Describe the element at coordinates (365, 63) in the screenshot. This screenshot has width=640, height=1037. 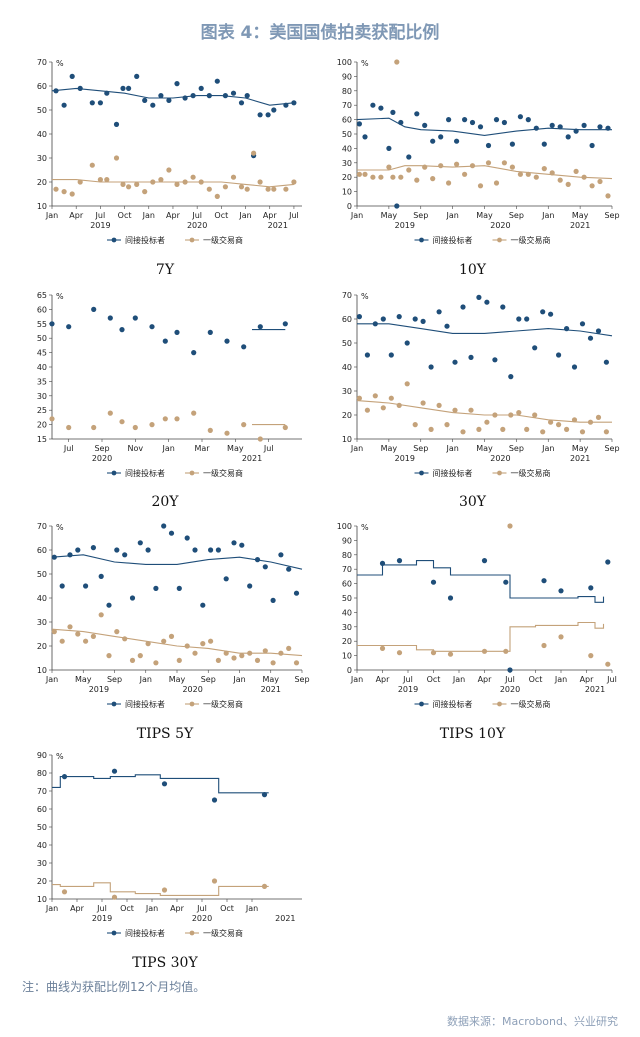
I see `unit-label: %` at that location.